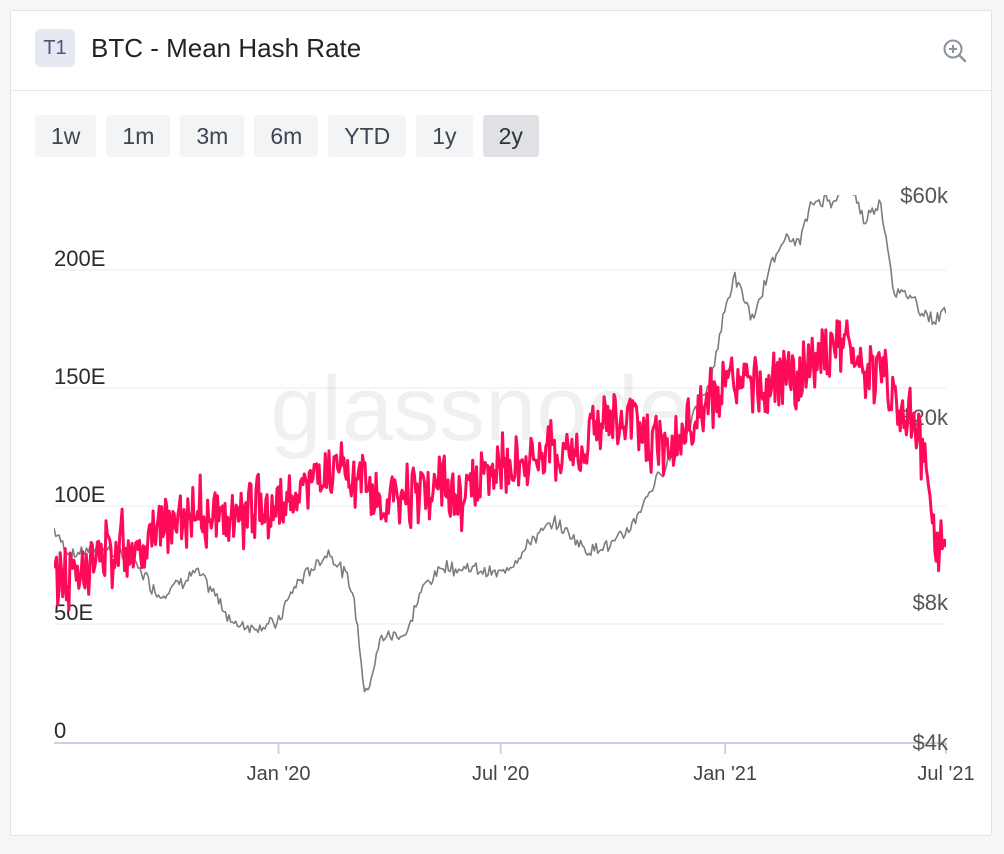  Describe the element at coordinates (945, 774) in the screenshot. I see `x-tick-label: Jul '21` at that location.